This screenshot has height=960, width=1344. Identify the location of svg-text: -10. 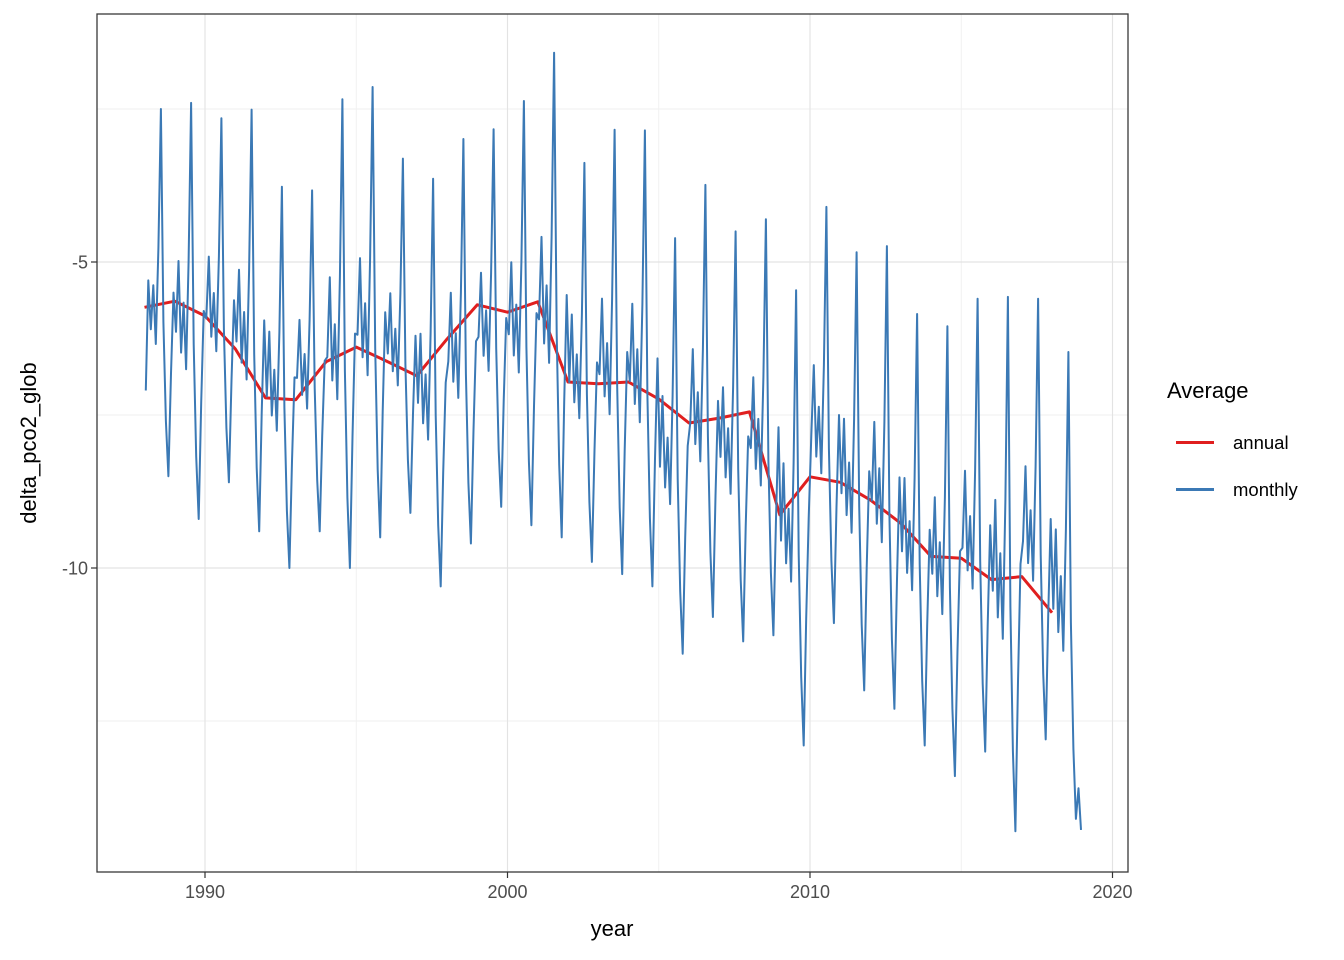
(75, 569).